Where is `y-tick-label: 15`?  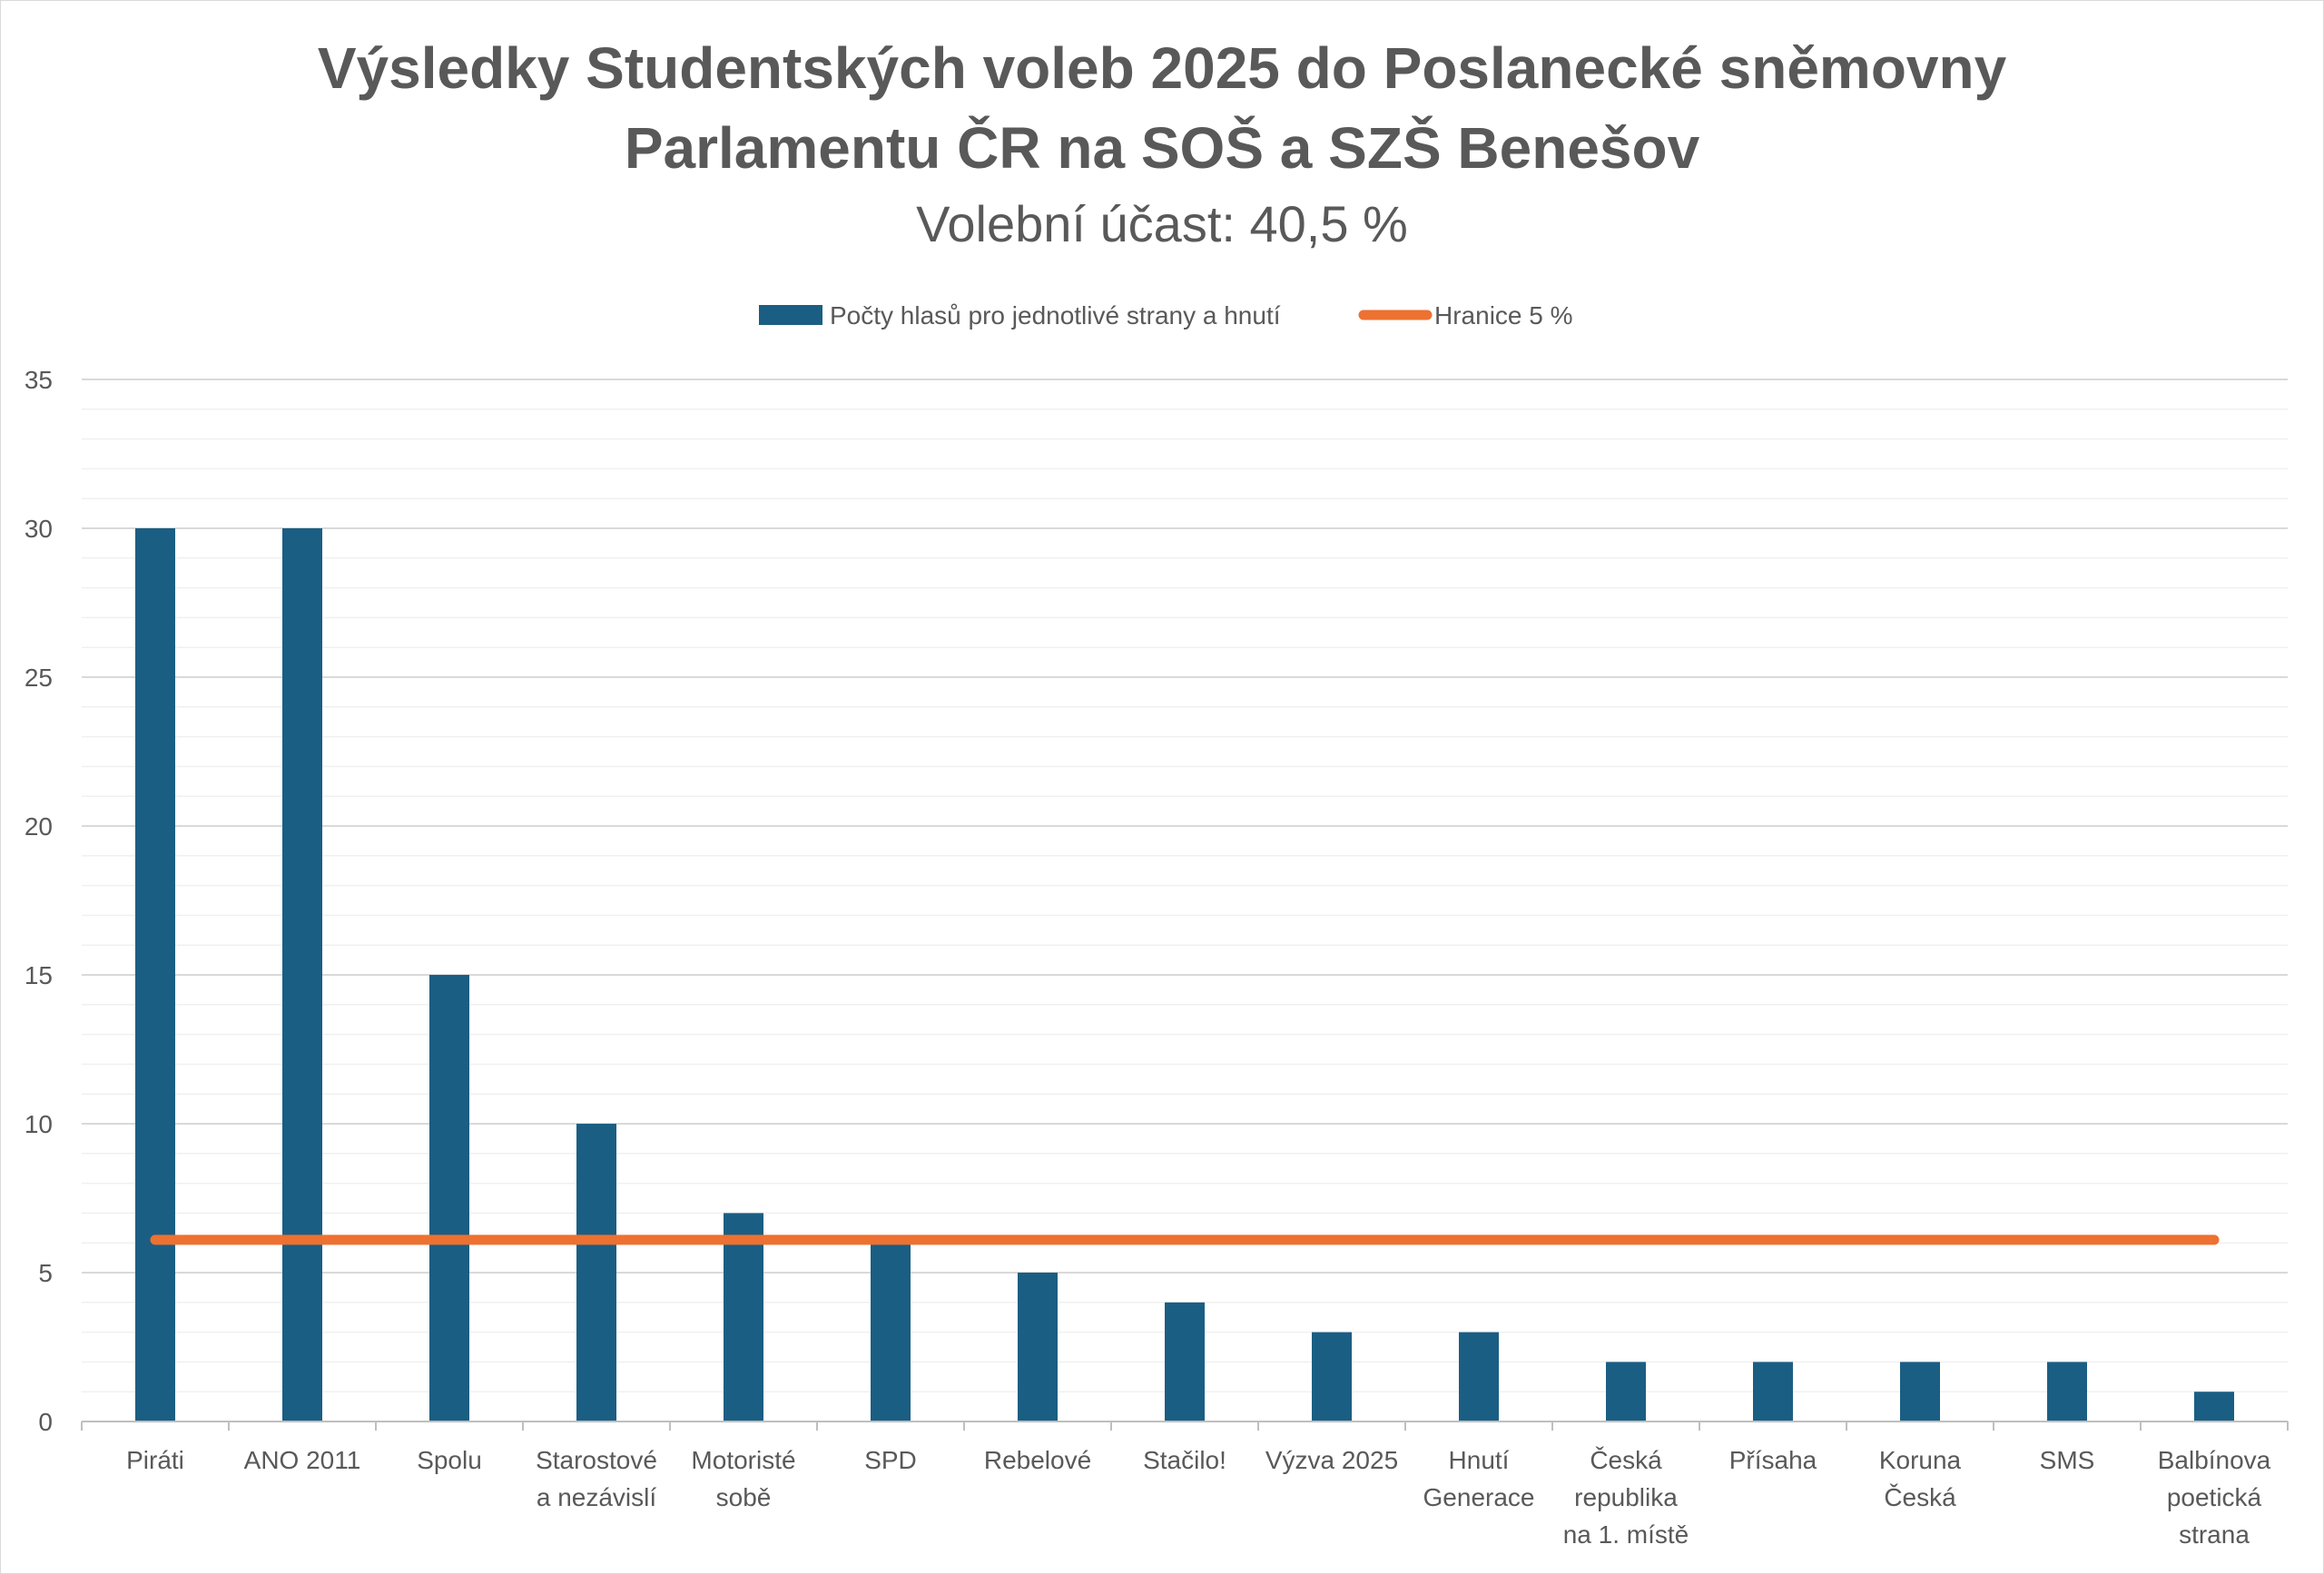
y-tick-label: 15 is located at coordinates (39, 975).